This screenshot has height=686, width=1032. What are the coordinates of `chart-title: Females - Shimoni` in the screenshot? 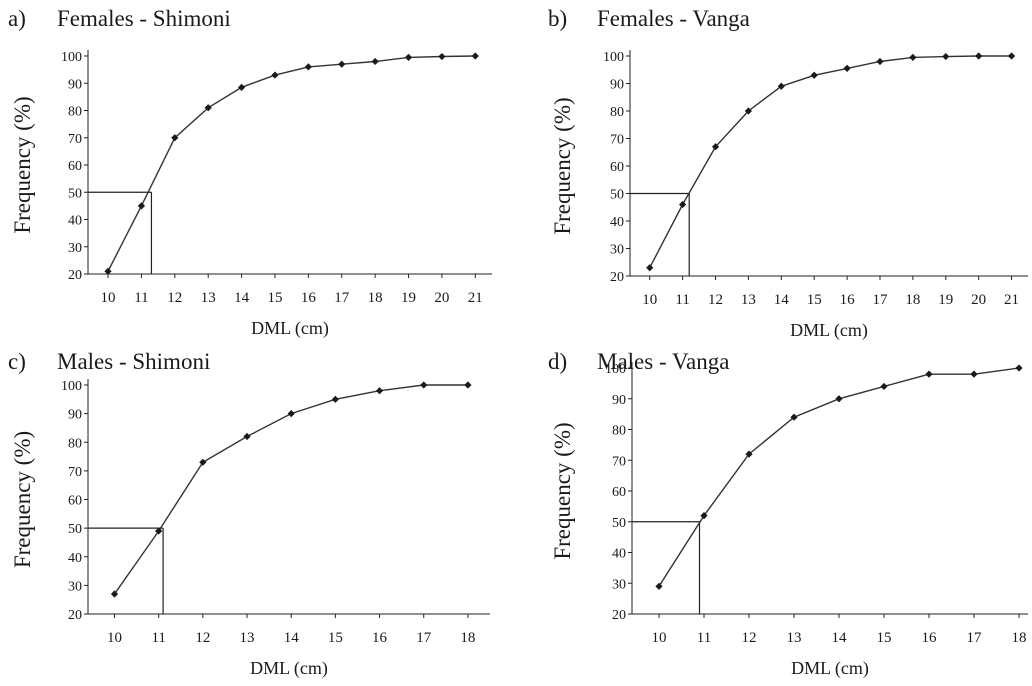 It's located at (144, 18).